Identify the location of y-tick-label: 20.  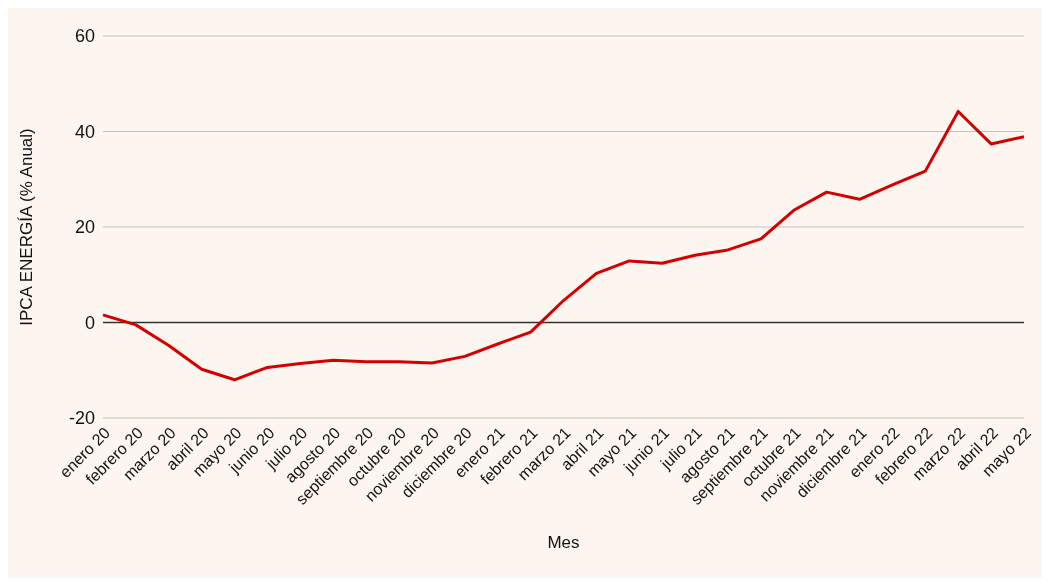
(84, 227).